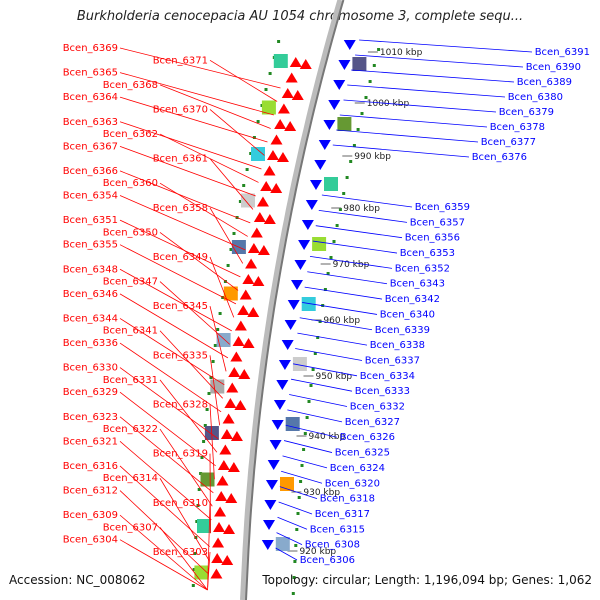 This screenshot has height=600, width=600. What do you see at coordinates (90, 466) in the screenshot?
I see `gene-label-left: Bcen_6316` at bounding box center [90, 466].